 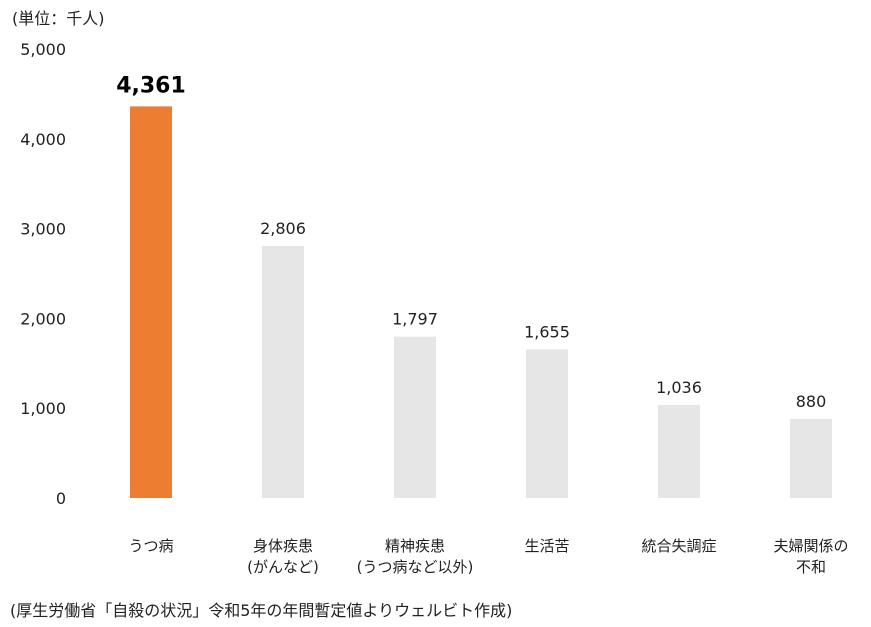 I want to click on y-tick-label: 1,000, so click(x=43, y=408).